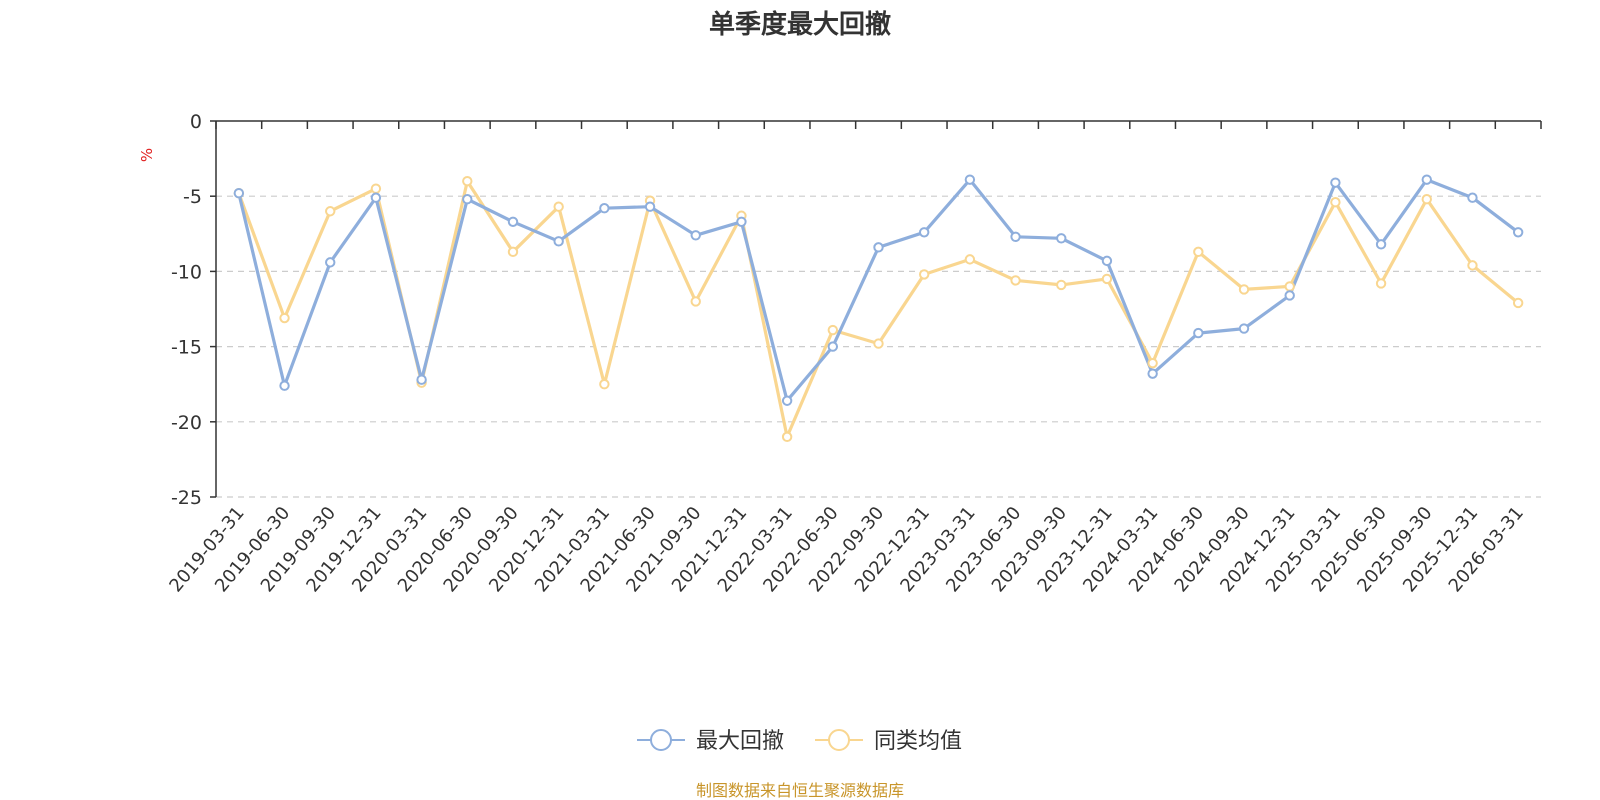  What do you see at coordinates (186, 310) in the screenshot?
I see `y-tick-labels: 0 -5 -10 -15 -20 -25` at bounding box center [186, 310].